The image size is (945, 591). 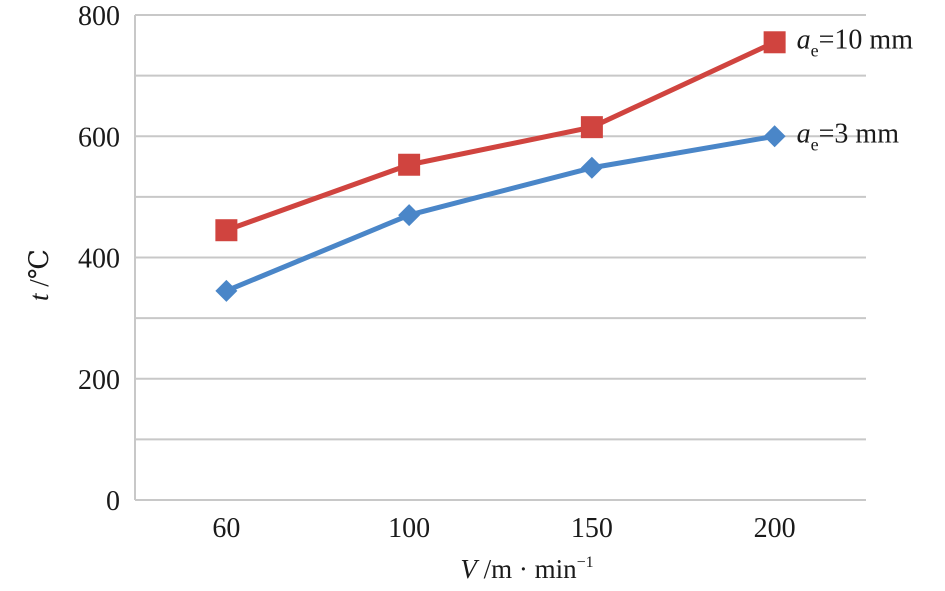 What do you see at coordinates (226, 528) in the screenshot?
I see `x-tick-label: 60` at bounding box center [226, 528].